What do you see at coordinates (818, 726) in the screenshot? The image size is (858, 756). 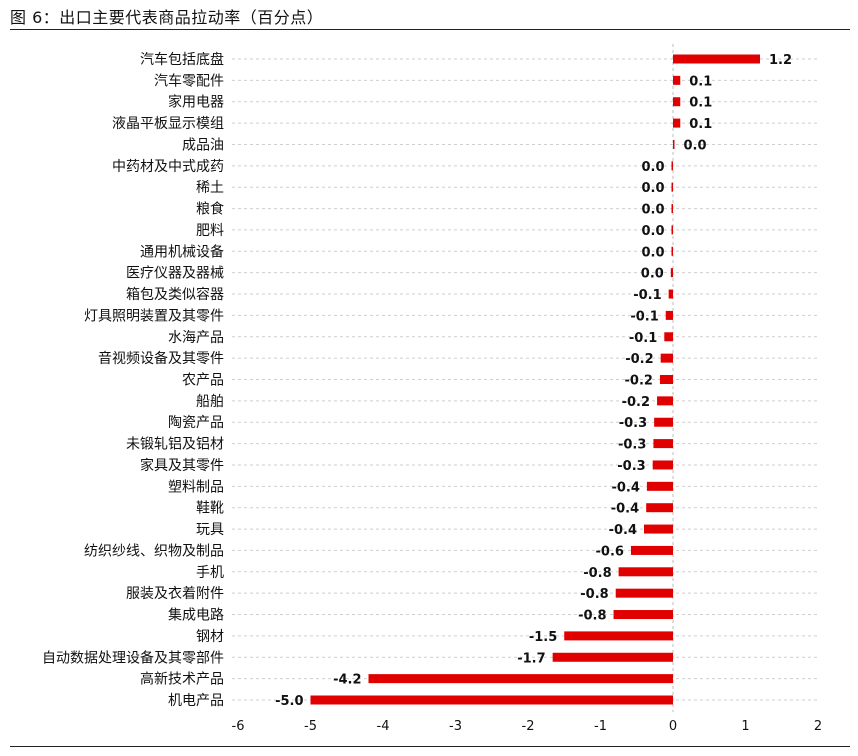 I see `x-tick-label: 2` at bounding box center [818, 726].